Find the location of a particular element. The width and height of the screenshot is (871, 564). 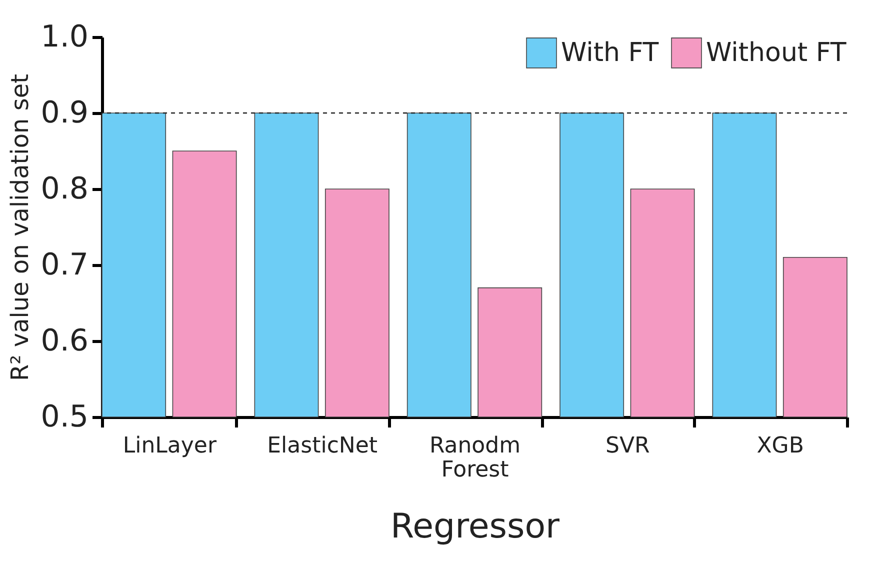

x-tick-label: Ranodm Forest is located at coordinates (475, 458).